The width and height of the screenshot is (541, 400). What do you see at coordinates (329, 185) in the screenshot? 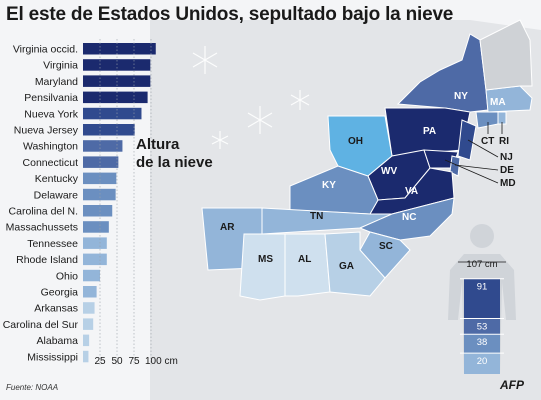
I see `map-label-ky: KY` at bounding box center [329, 185].